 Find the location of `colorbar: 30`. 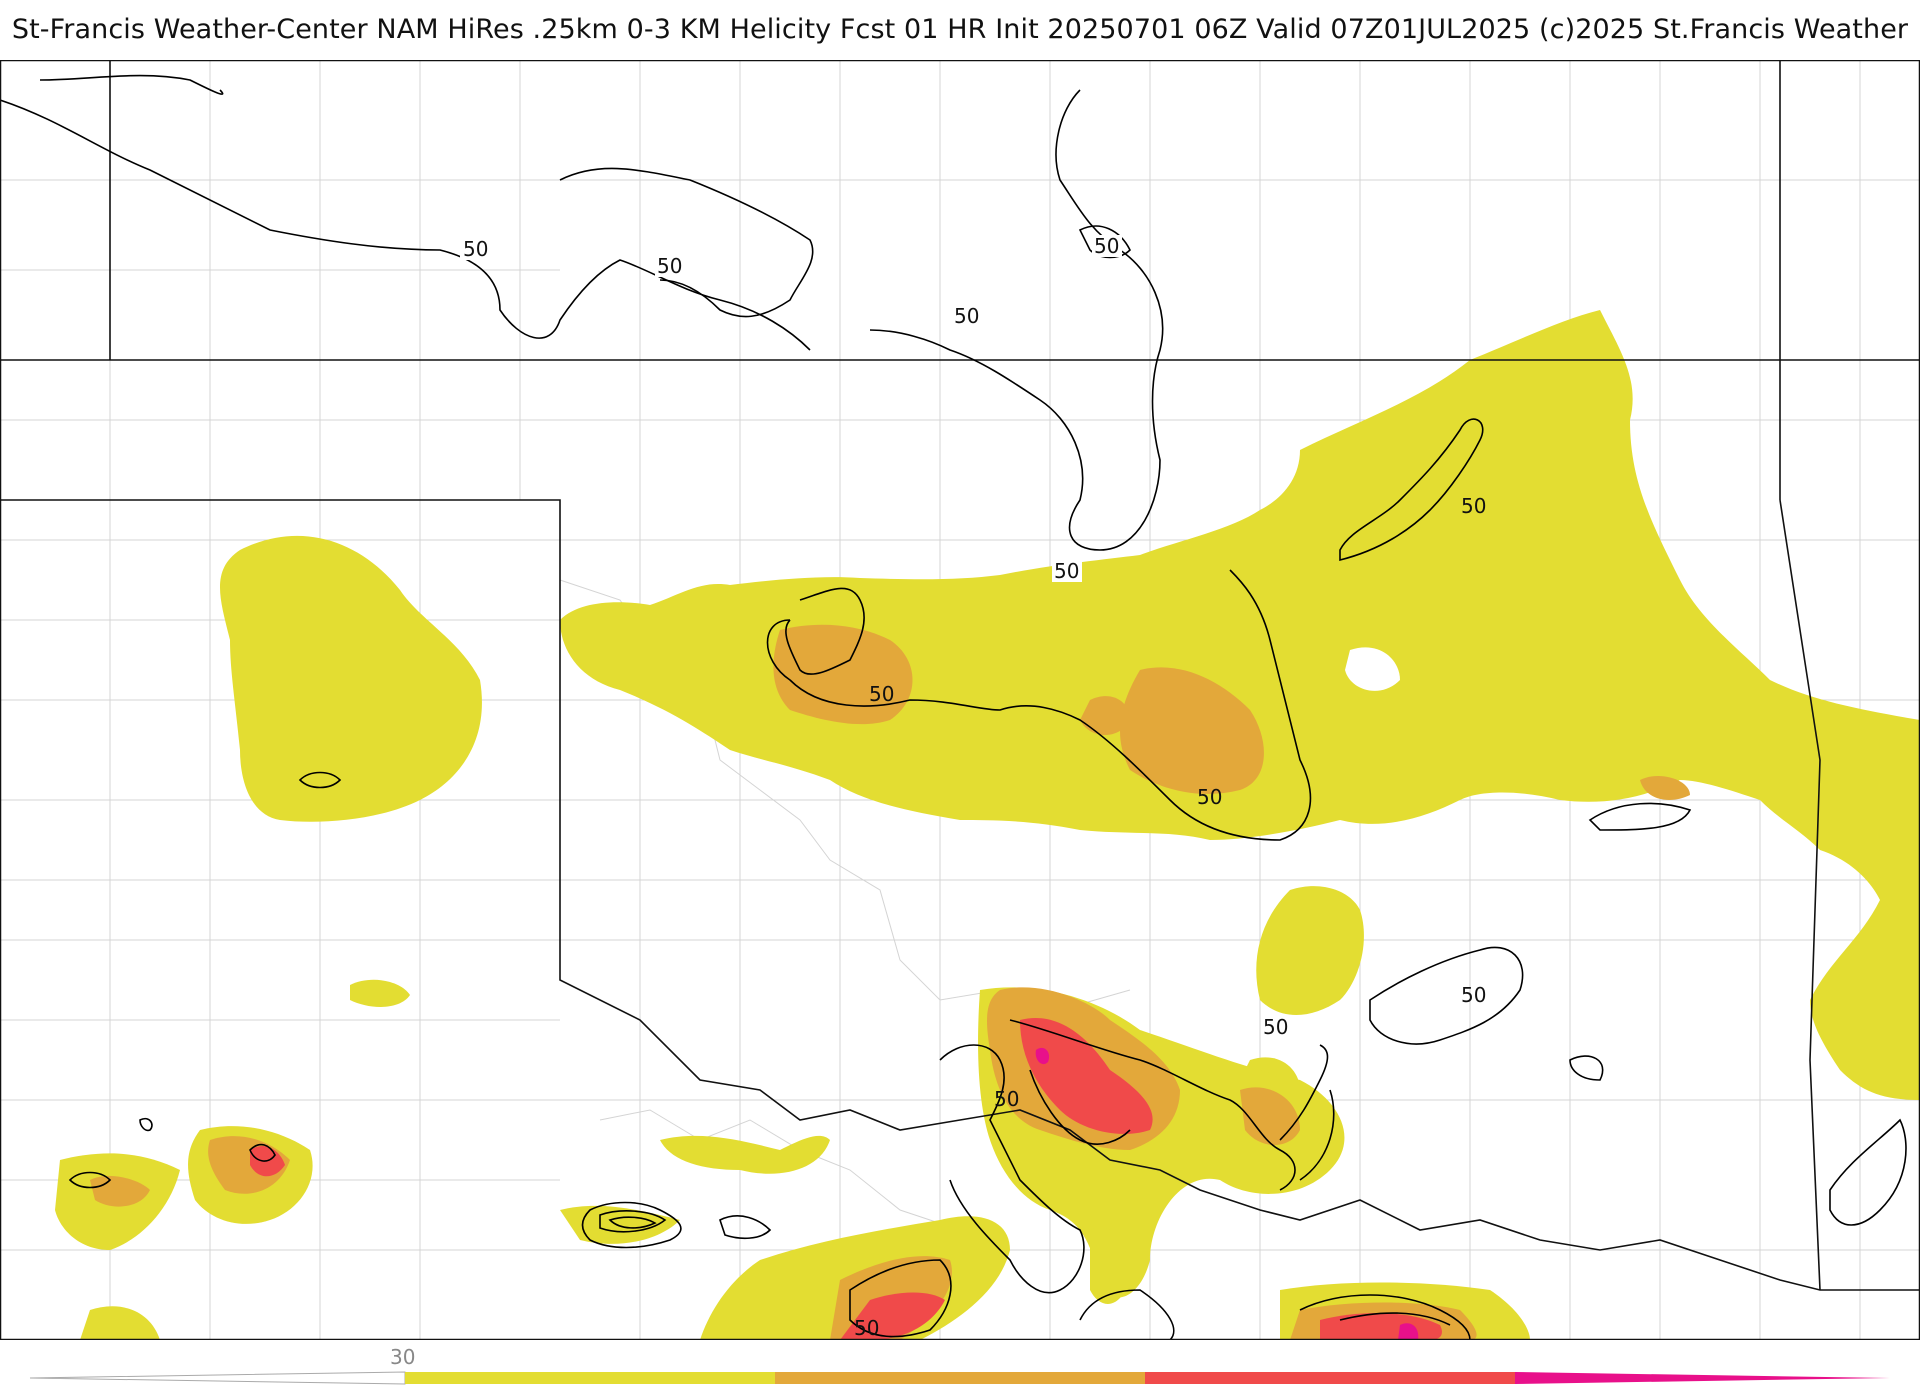

colorbar: 30 is located at coordinates (959, 1365).